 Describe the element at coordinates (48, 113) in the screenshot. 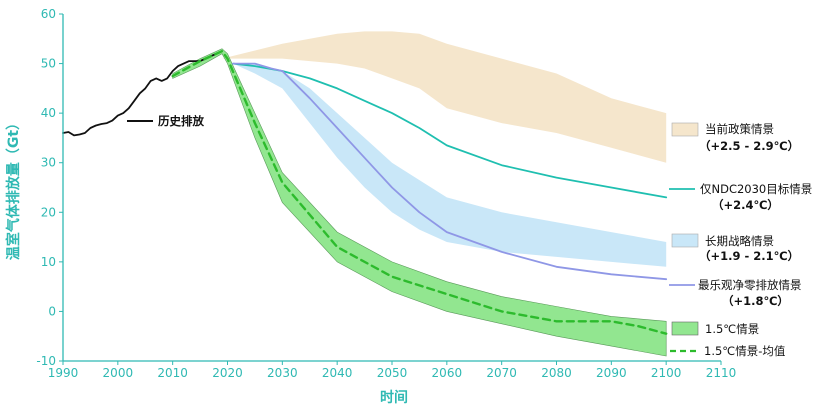

I see `y-tick-label: 40` at that location.